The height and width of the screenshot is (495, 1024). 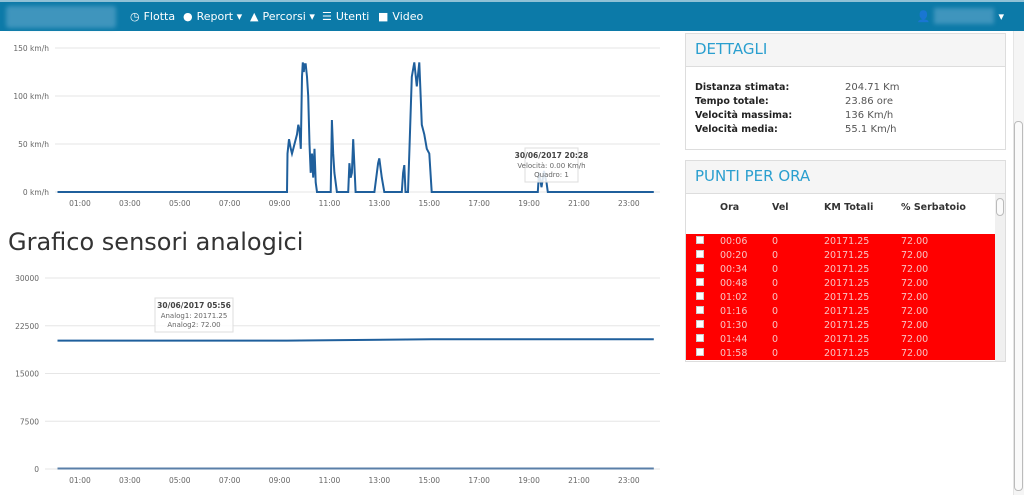 What do you see at coordinates (1018, 263) in the screenshot?
I see `page-scrollbar` at bounding box center [1018, 263].